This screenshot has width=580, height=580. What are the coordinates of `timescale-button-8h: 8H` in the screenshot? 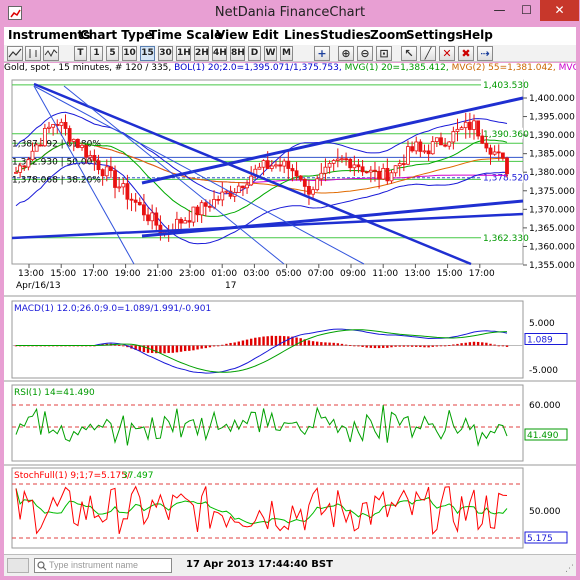 It's located at (237, 53).